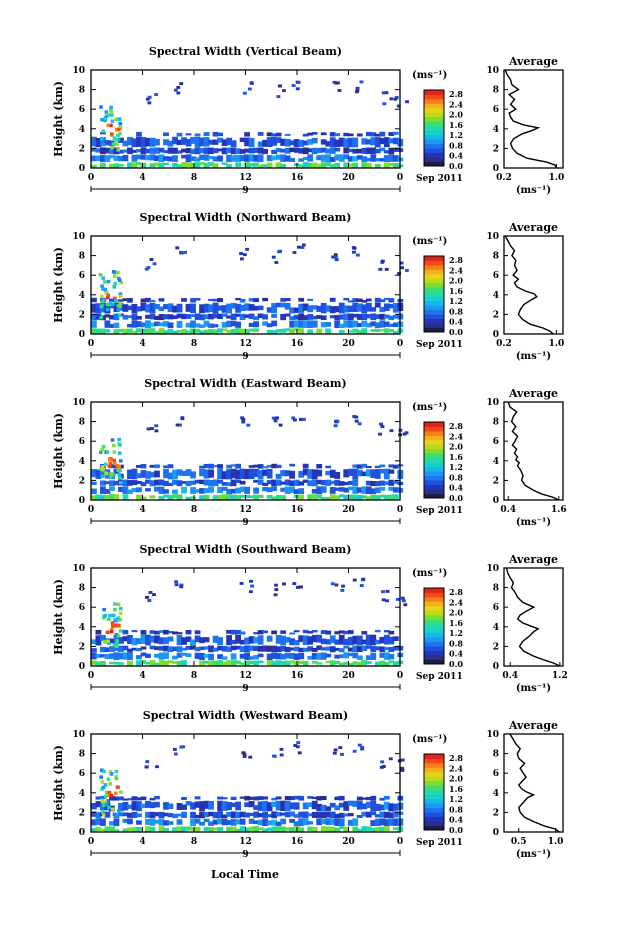 The image size is (621, 929). What do you see at coordinates (531, 119) in the screenshot?
I see `profile-line` at bounding box center [531, 119].